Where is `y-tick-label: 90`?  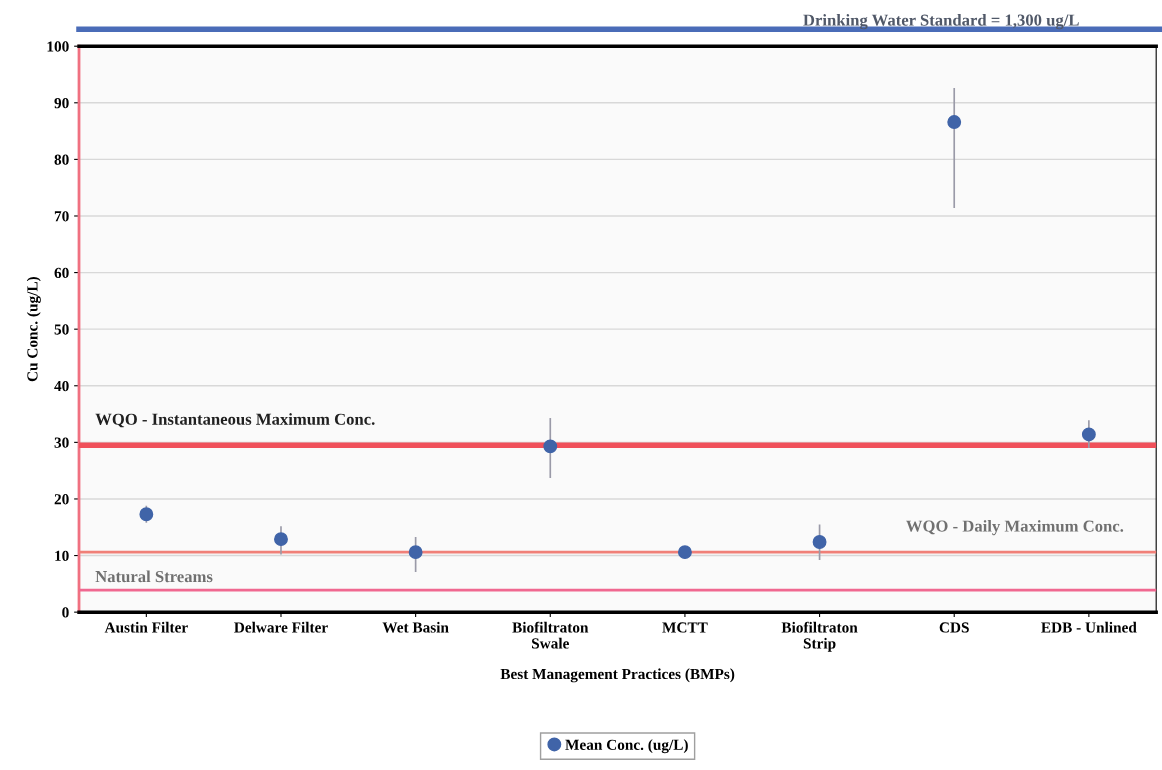
y-tick-label: 90 is located at coordinates (61, 103).